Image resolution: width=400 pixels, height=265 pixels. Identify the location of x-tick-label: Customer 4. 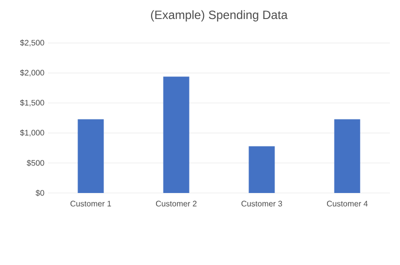
(347, 203).